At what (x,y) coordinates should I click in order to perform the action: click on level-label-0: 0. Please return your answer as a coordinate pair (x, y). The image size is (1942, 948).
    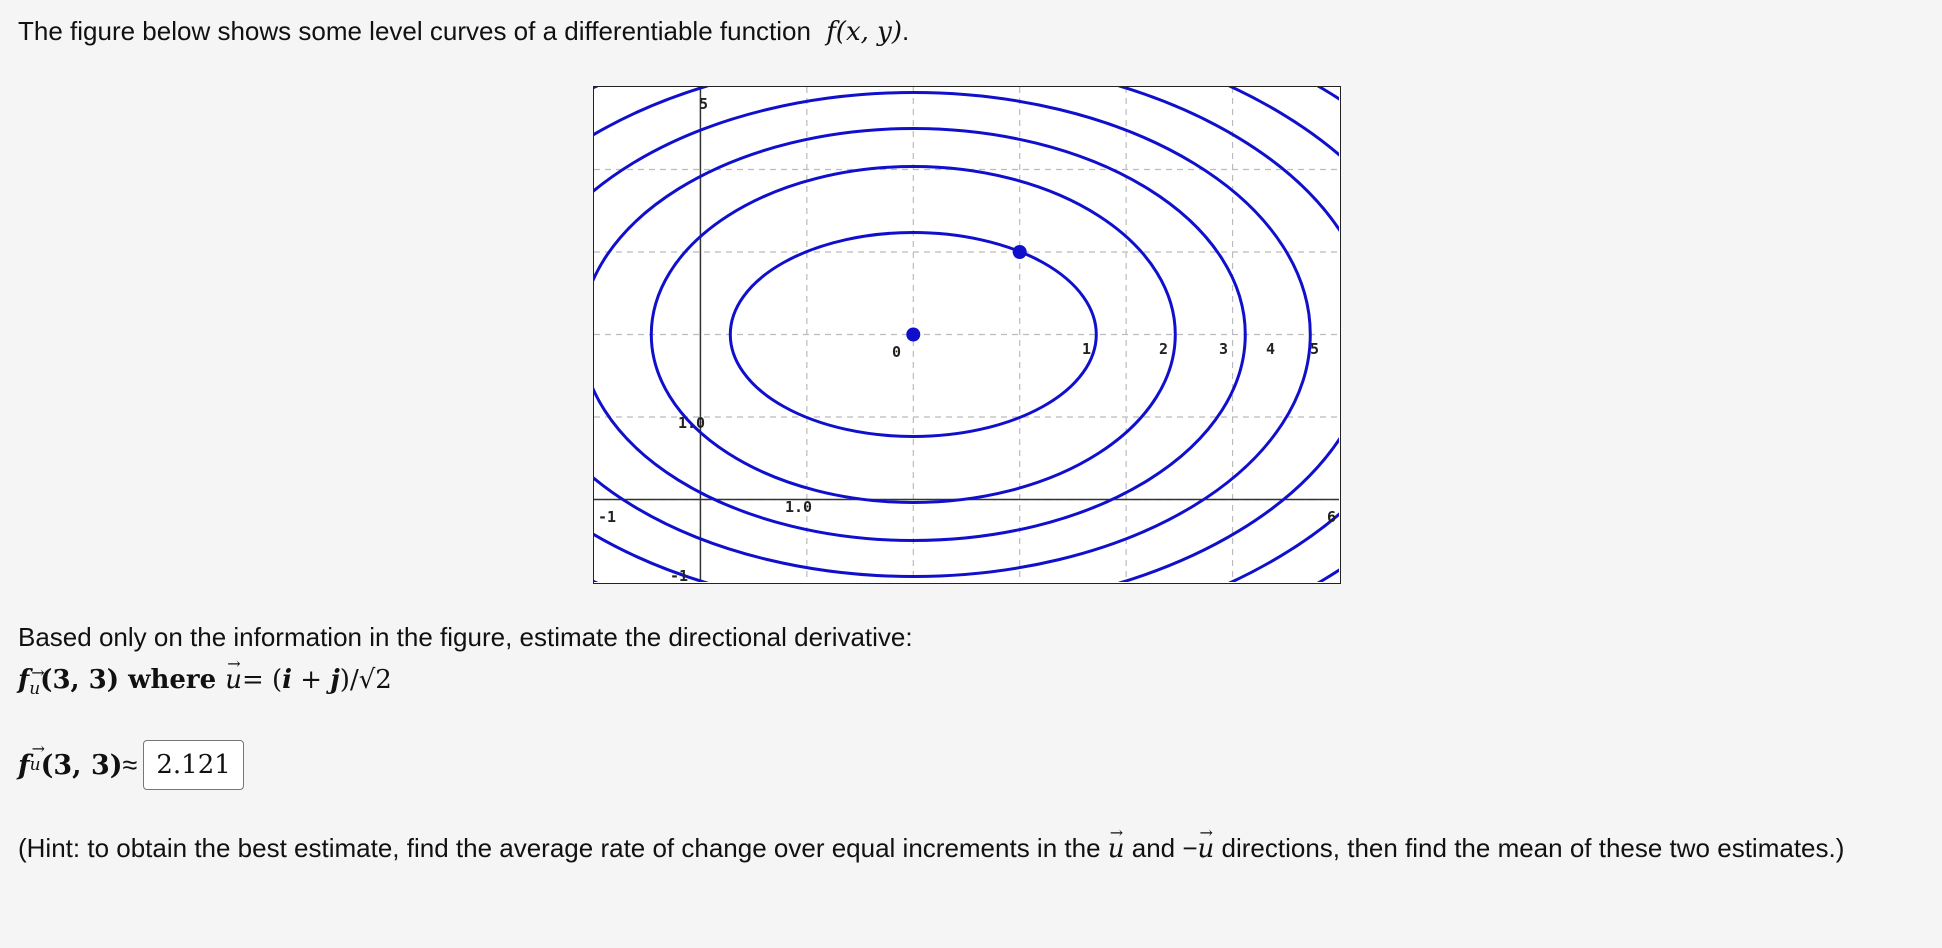
    Looking at the image, I should click on (896, 352).